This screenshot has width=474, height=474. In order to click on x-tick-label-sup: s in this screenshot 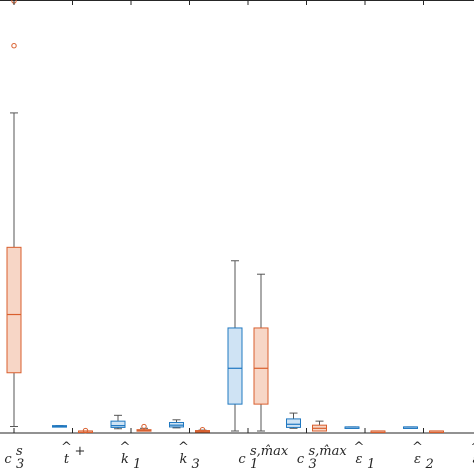, I will do `click(19, 451)`.